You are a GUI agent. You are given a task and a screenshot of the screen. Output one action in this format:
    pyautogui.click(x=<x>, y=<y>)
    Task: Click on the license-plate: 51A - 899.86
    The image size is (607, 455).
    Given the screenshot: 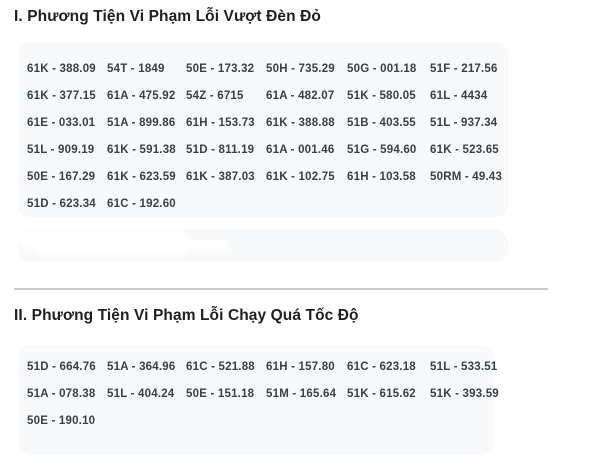 What is the action you would take?
    pyautogui.click(x=141, y=123)
    